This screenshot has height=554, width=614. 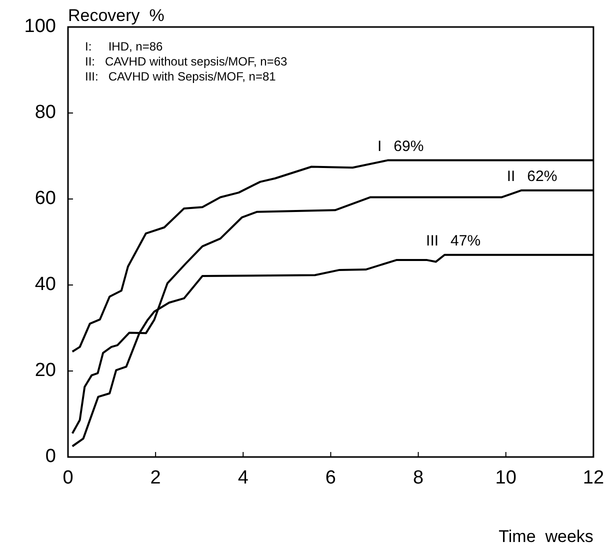 What do you see at coordinates (243, 478) in the screenshot?
I see `x-tick-label: 4` at bounding box center [243, 478].